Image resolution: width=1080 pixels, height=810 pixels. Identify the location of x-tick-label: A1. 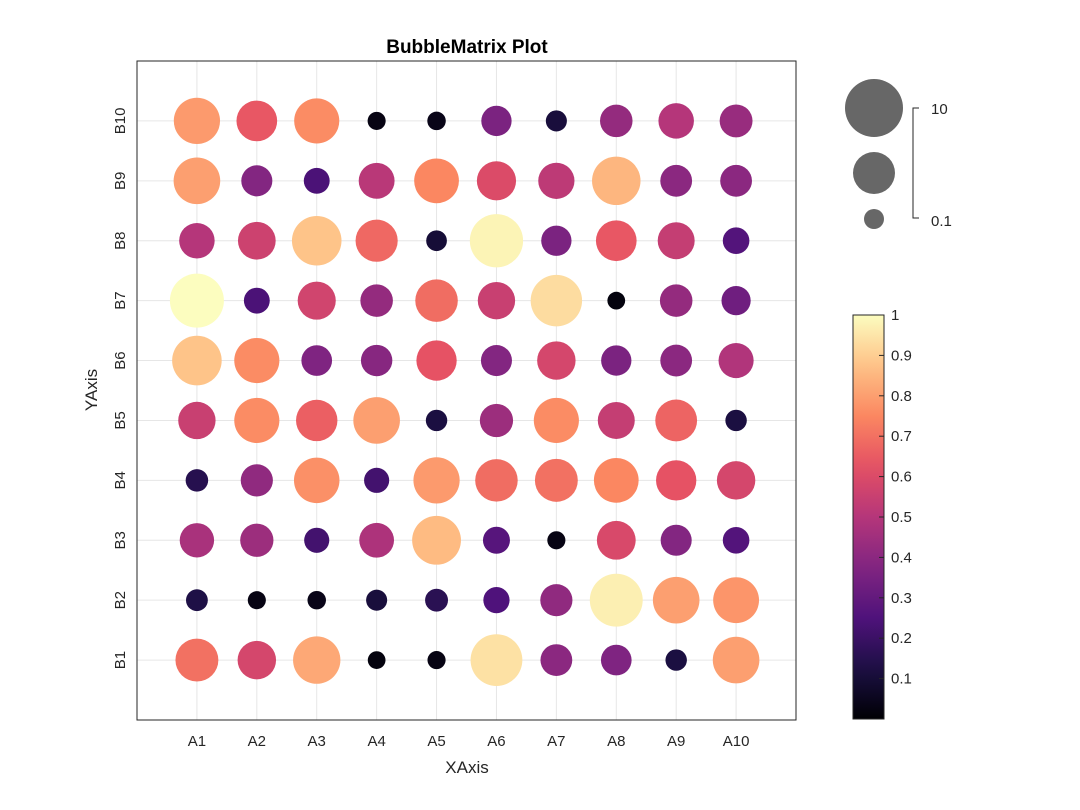
(197, 741).